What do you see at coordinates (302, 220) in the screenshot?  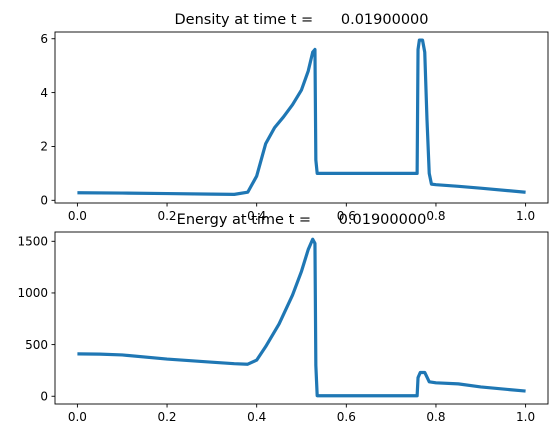 I see `energy-chart-title: Energy at time t = 0.01900000` at bounding box center [302, 220].